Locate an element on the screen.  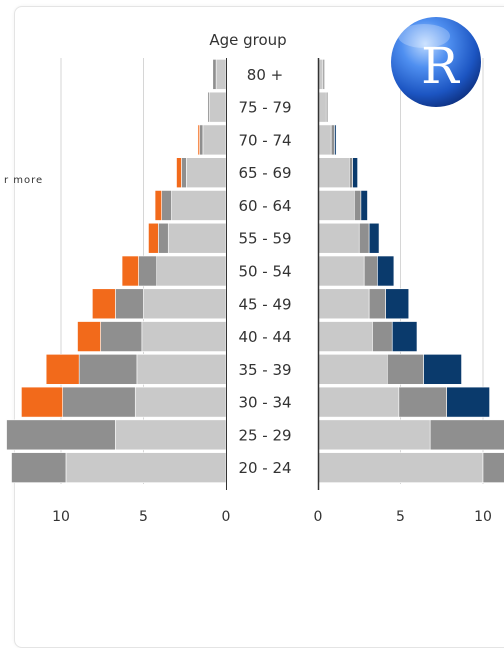
left-tick-label: 10 is located at coordinates (61, 517).